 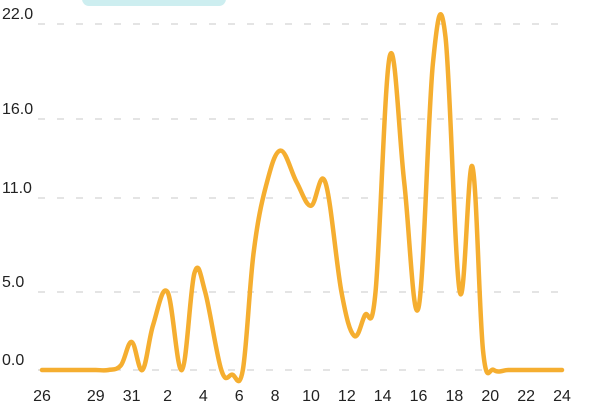 I want to click on x-tick-label: 10, so click(x=311, y=396).